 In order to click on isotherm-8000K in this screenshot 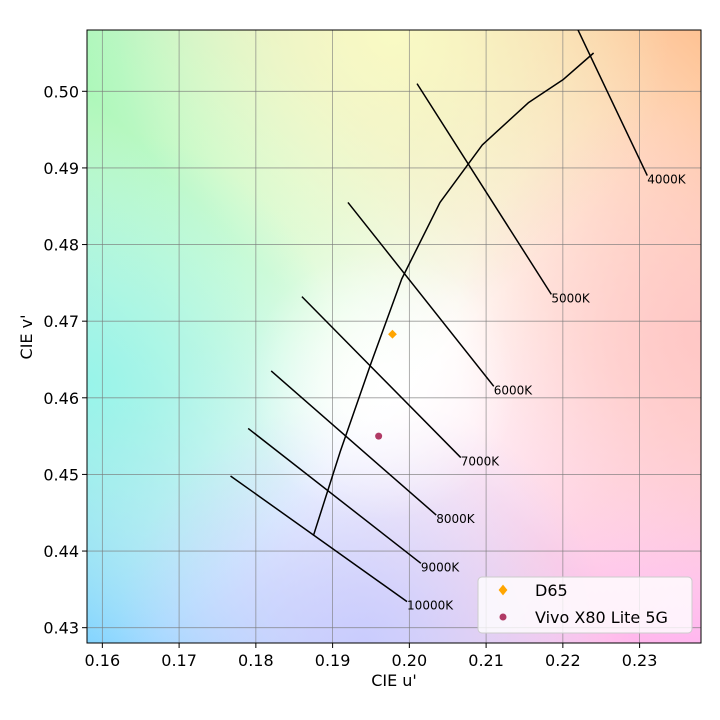, I will do `click(353, 443)`.